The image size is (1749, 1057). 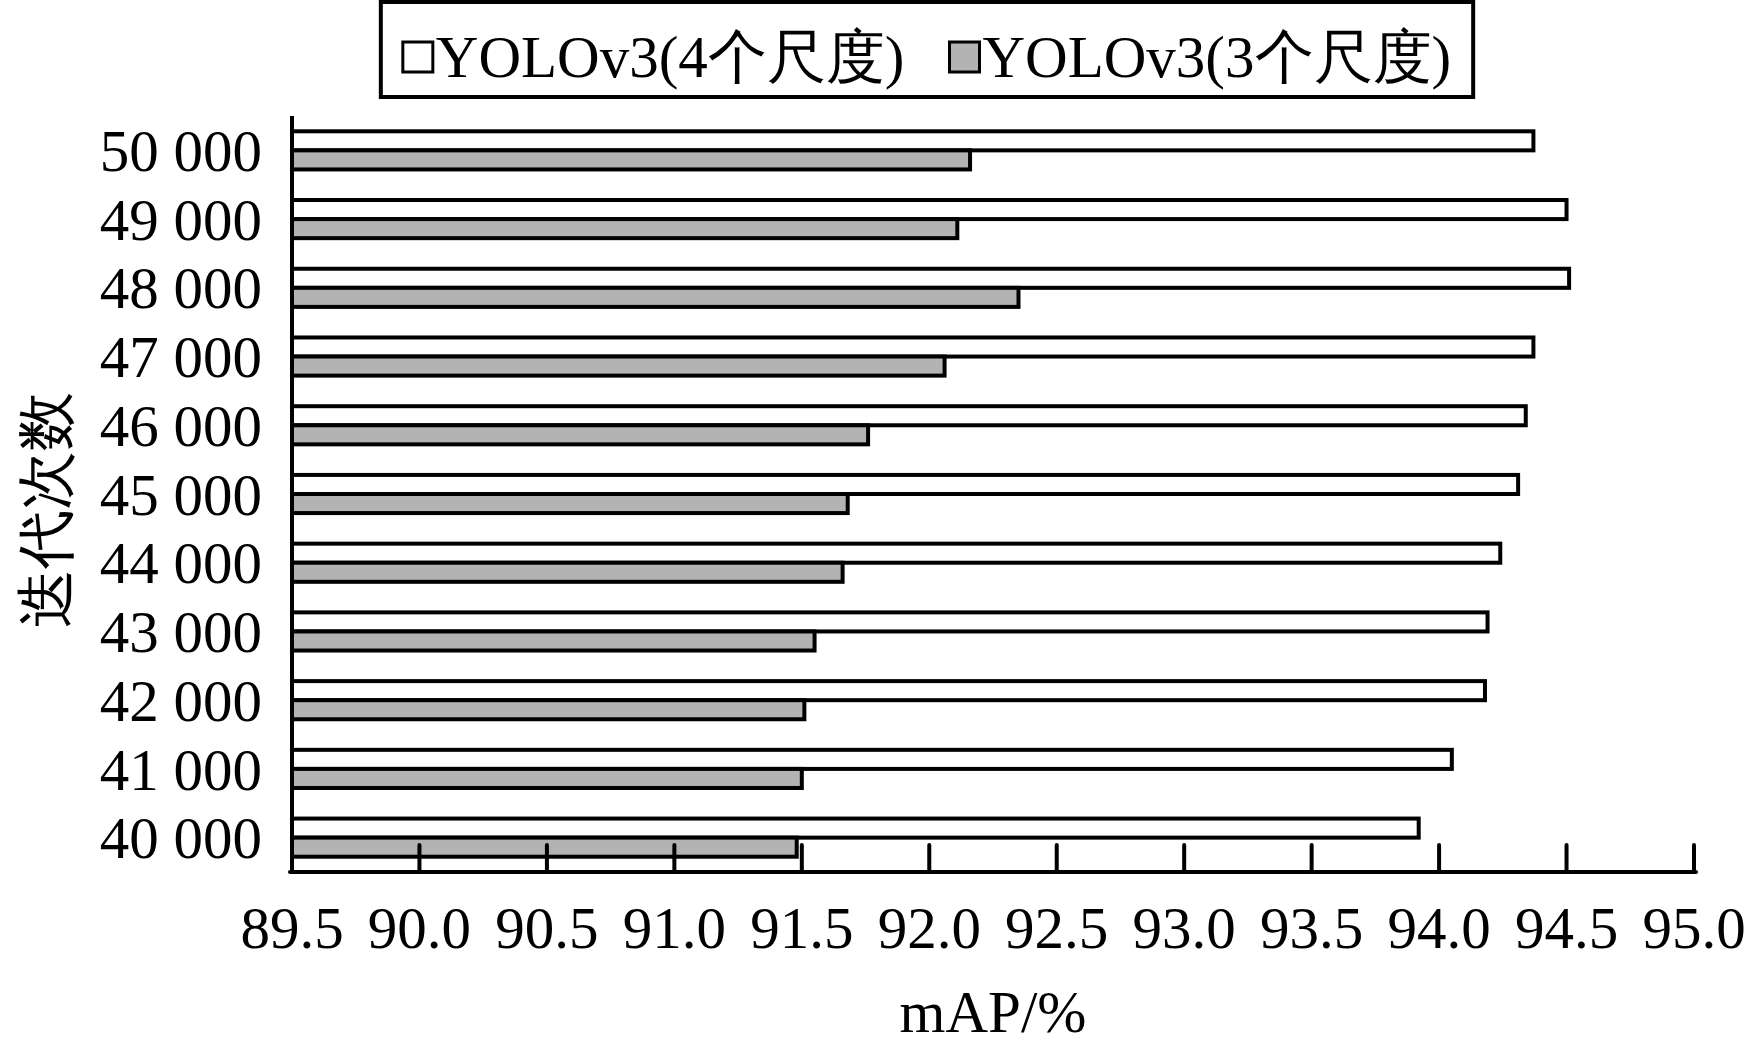 I want to click on y-tick-label: 45 000, so click(x=180, y=494).